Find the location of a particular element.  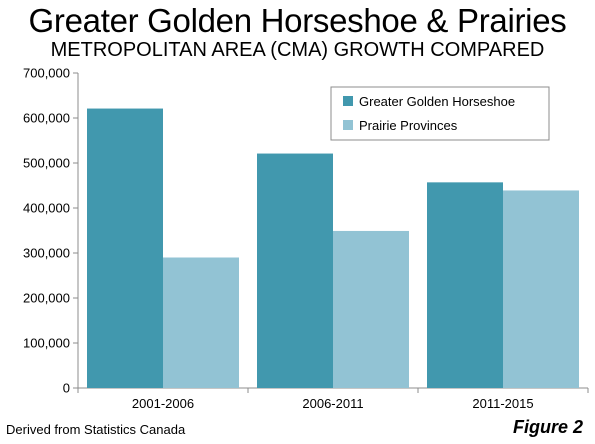

figure-label: Figure 2 is located at coordinates (547, 427).